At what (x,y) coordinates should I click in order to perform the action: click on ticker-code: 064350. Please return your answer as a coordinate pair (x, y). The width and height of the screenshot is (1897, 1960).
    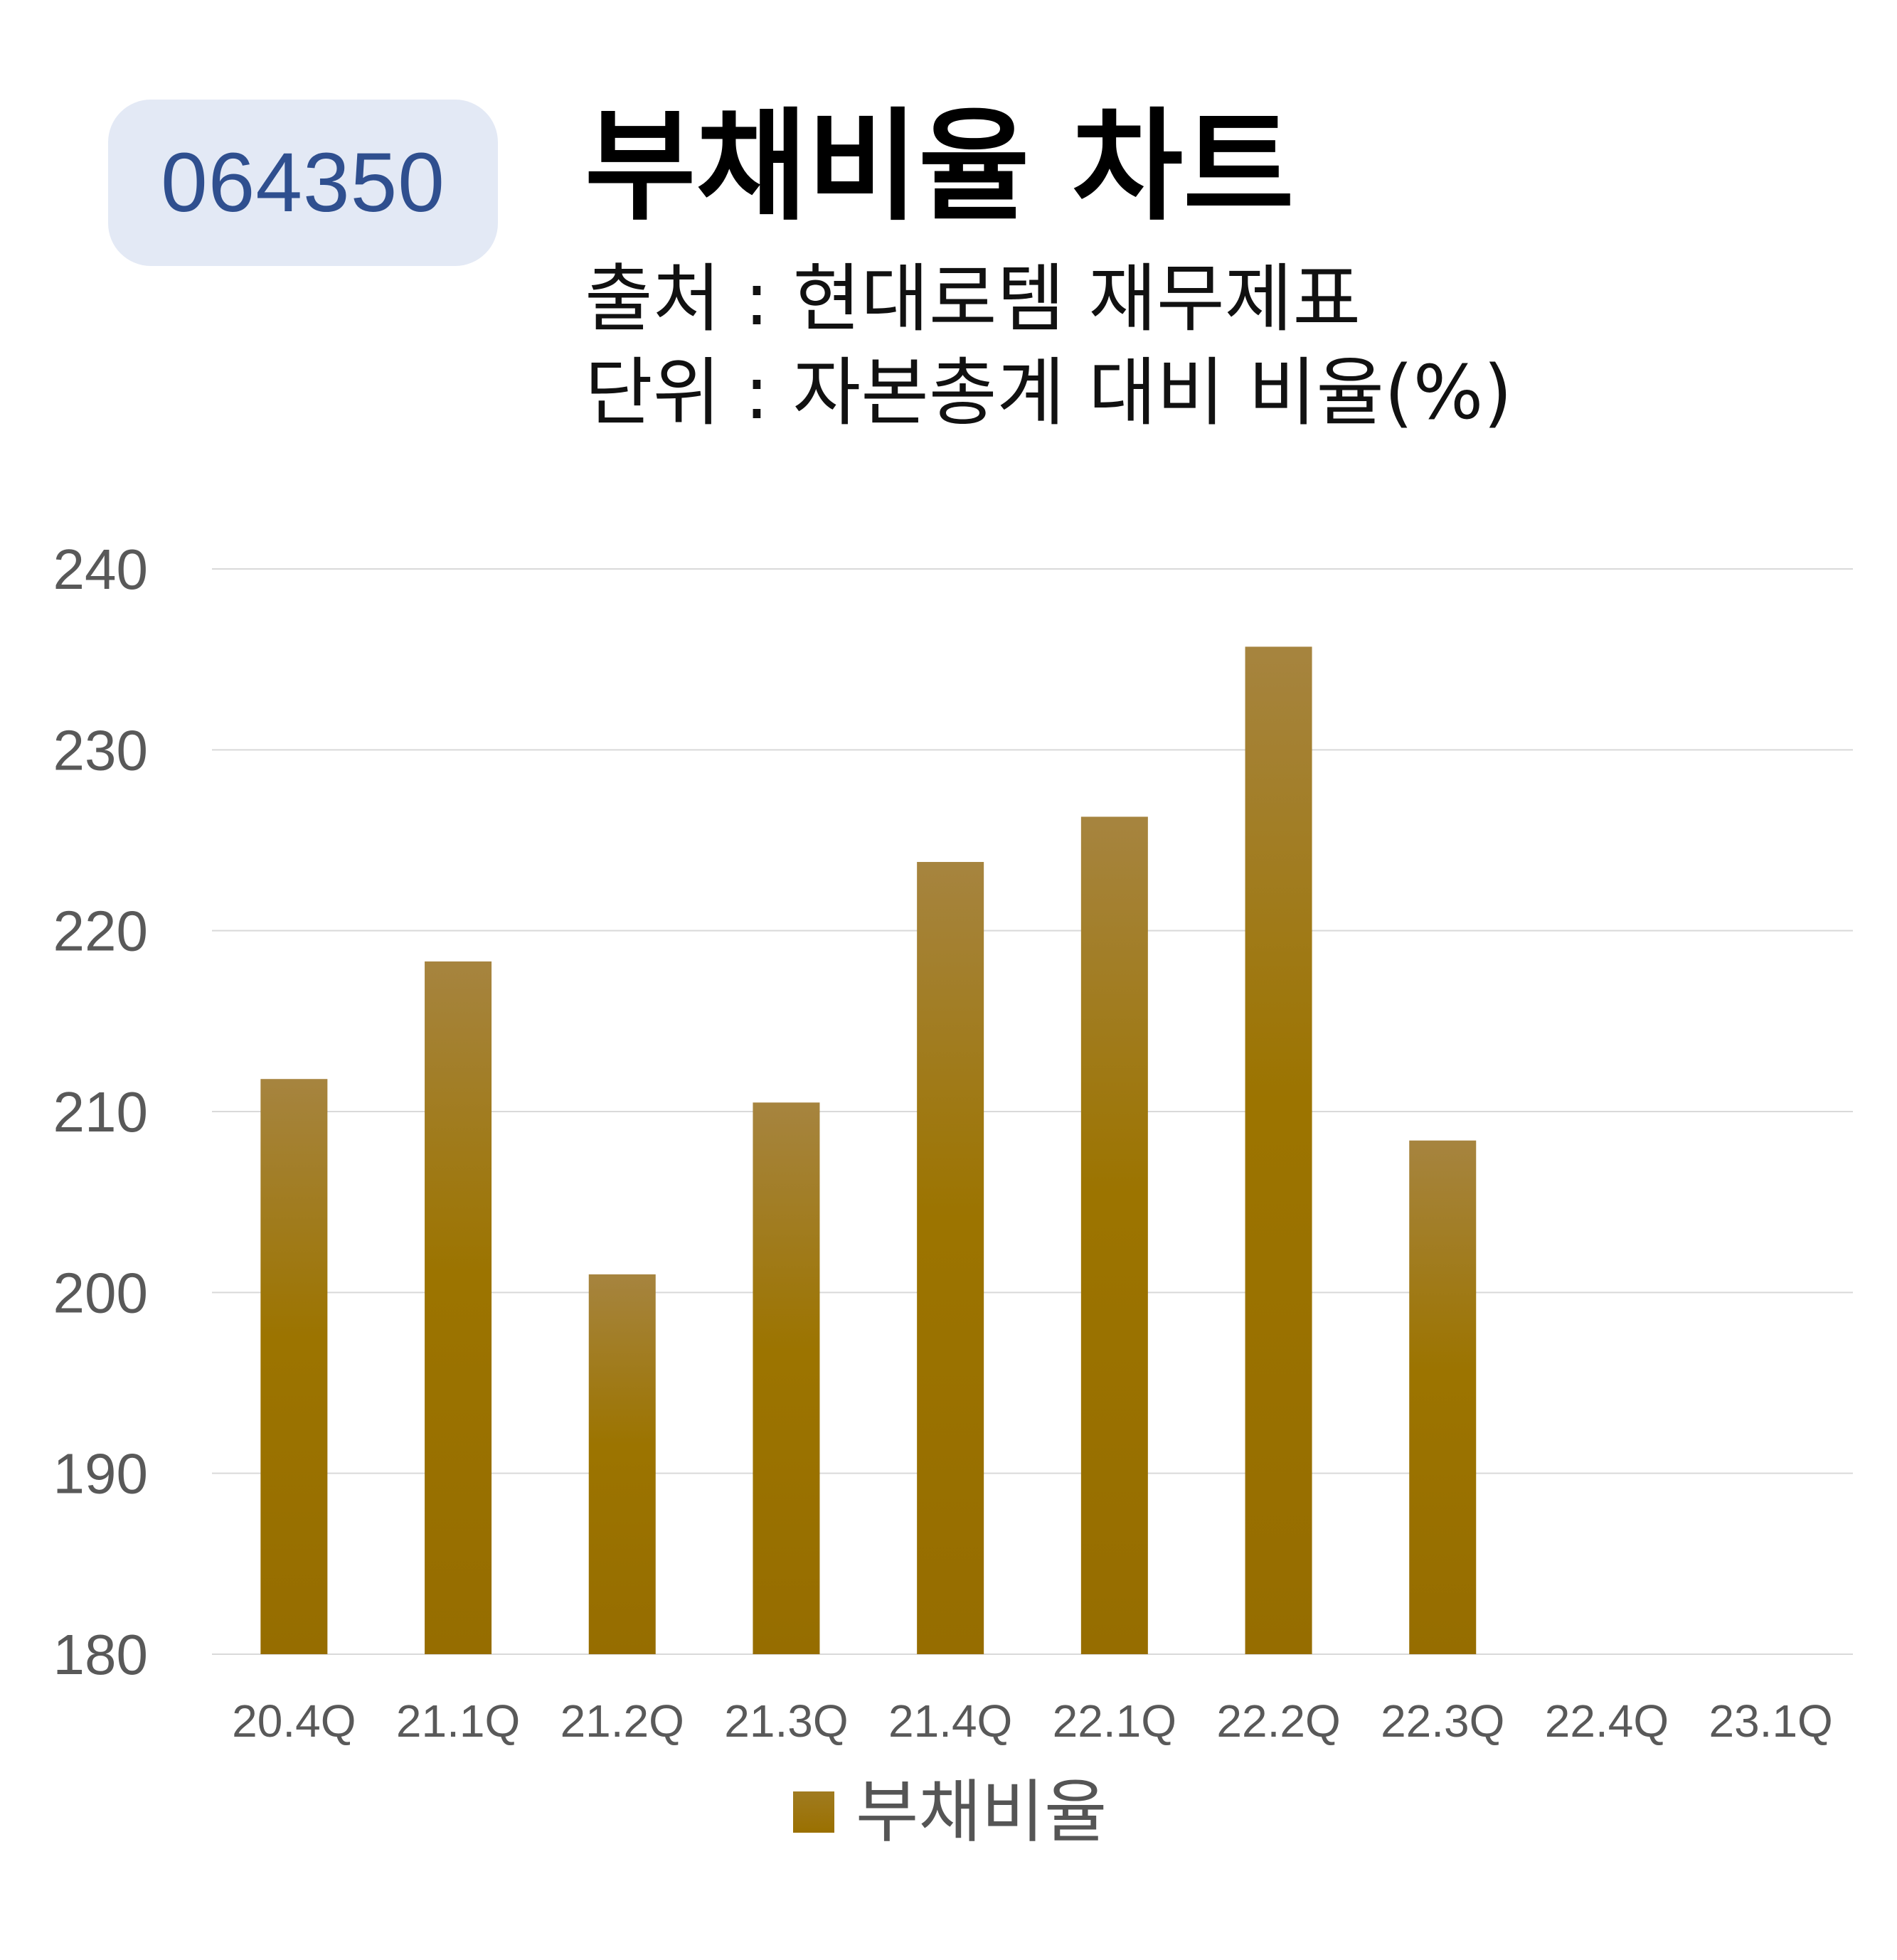
    Looking at the image, I should click on (303, 183).